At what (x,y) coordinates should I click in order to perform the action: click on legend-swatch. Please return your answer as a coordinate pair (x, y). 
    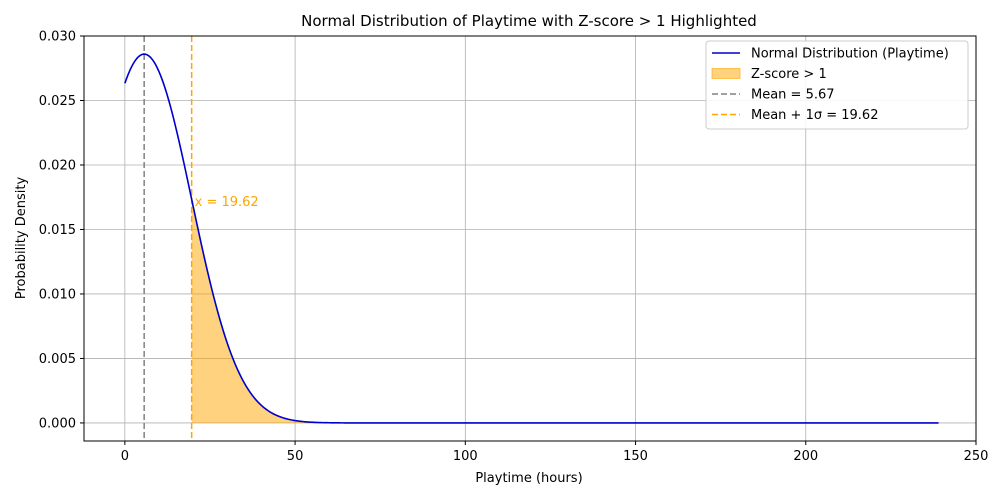
    Looking at the image, I should click on (726, 73).